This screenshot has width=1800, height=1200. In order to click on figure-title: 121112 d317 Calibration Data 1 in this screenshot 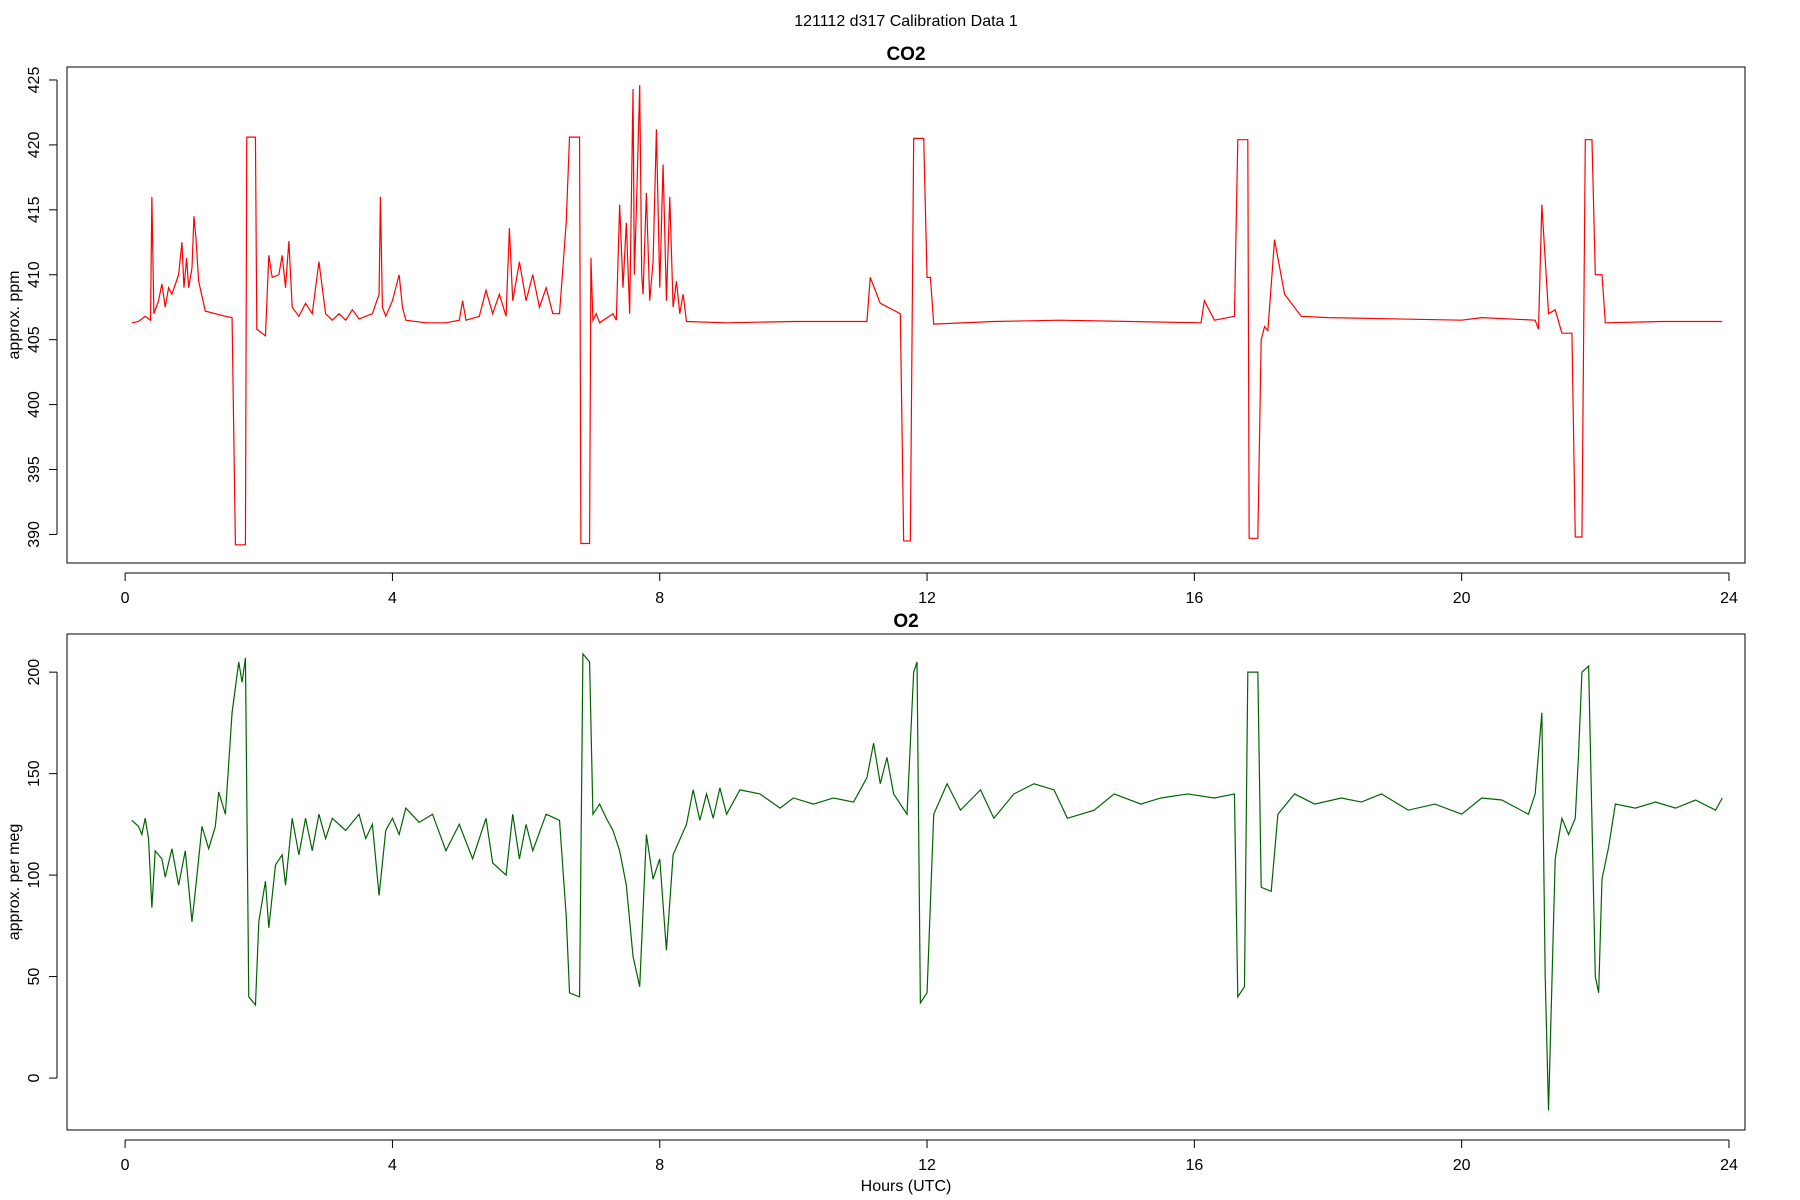, I will do `click(906, 21)`.